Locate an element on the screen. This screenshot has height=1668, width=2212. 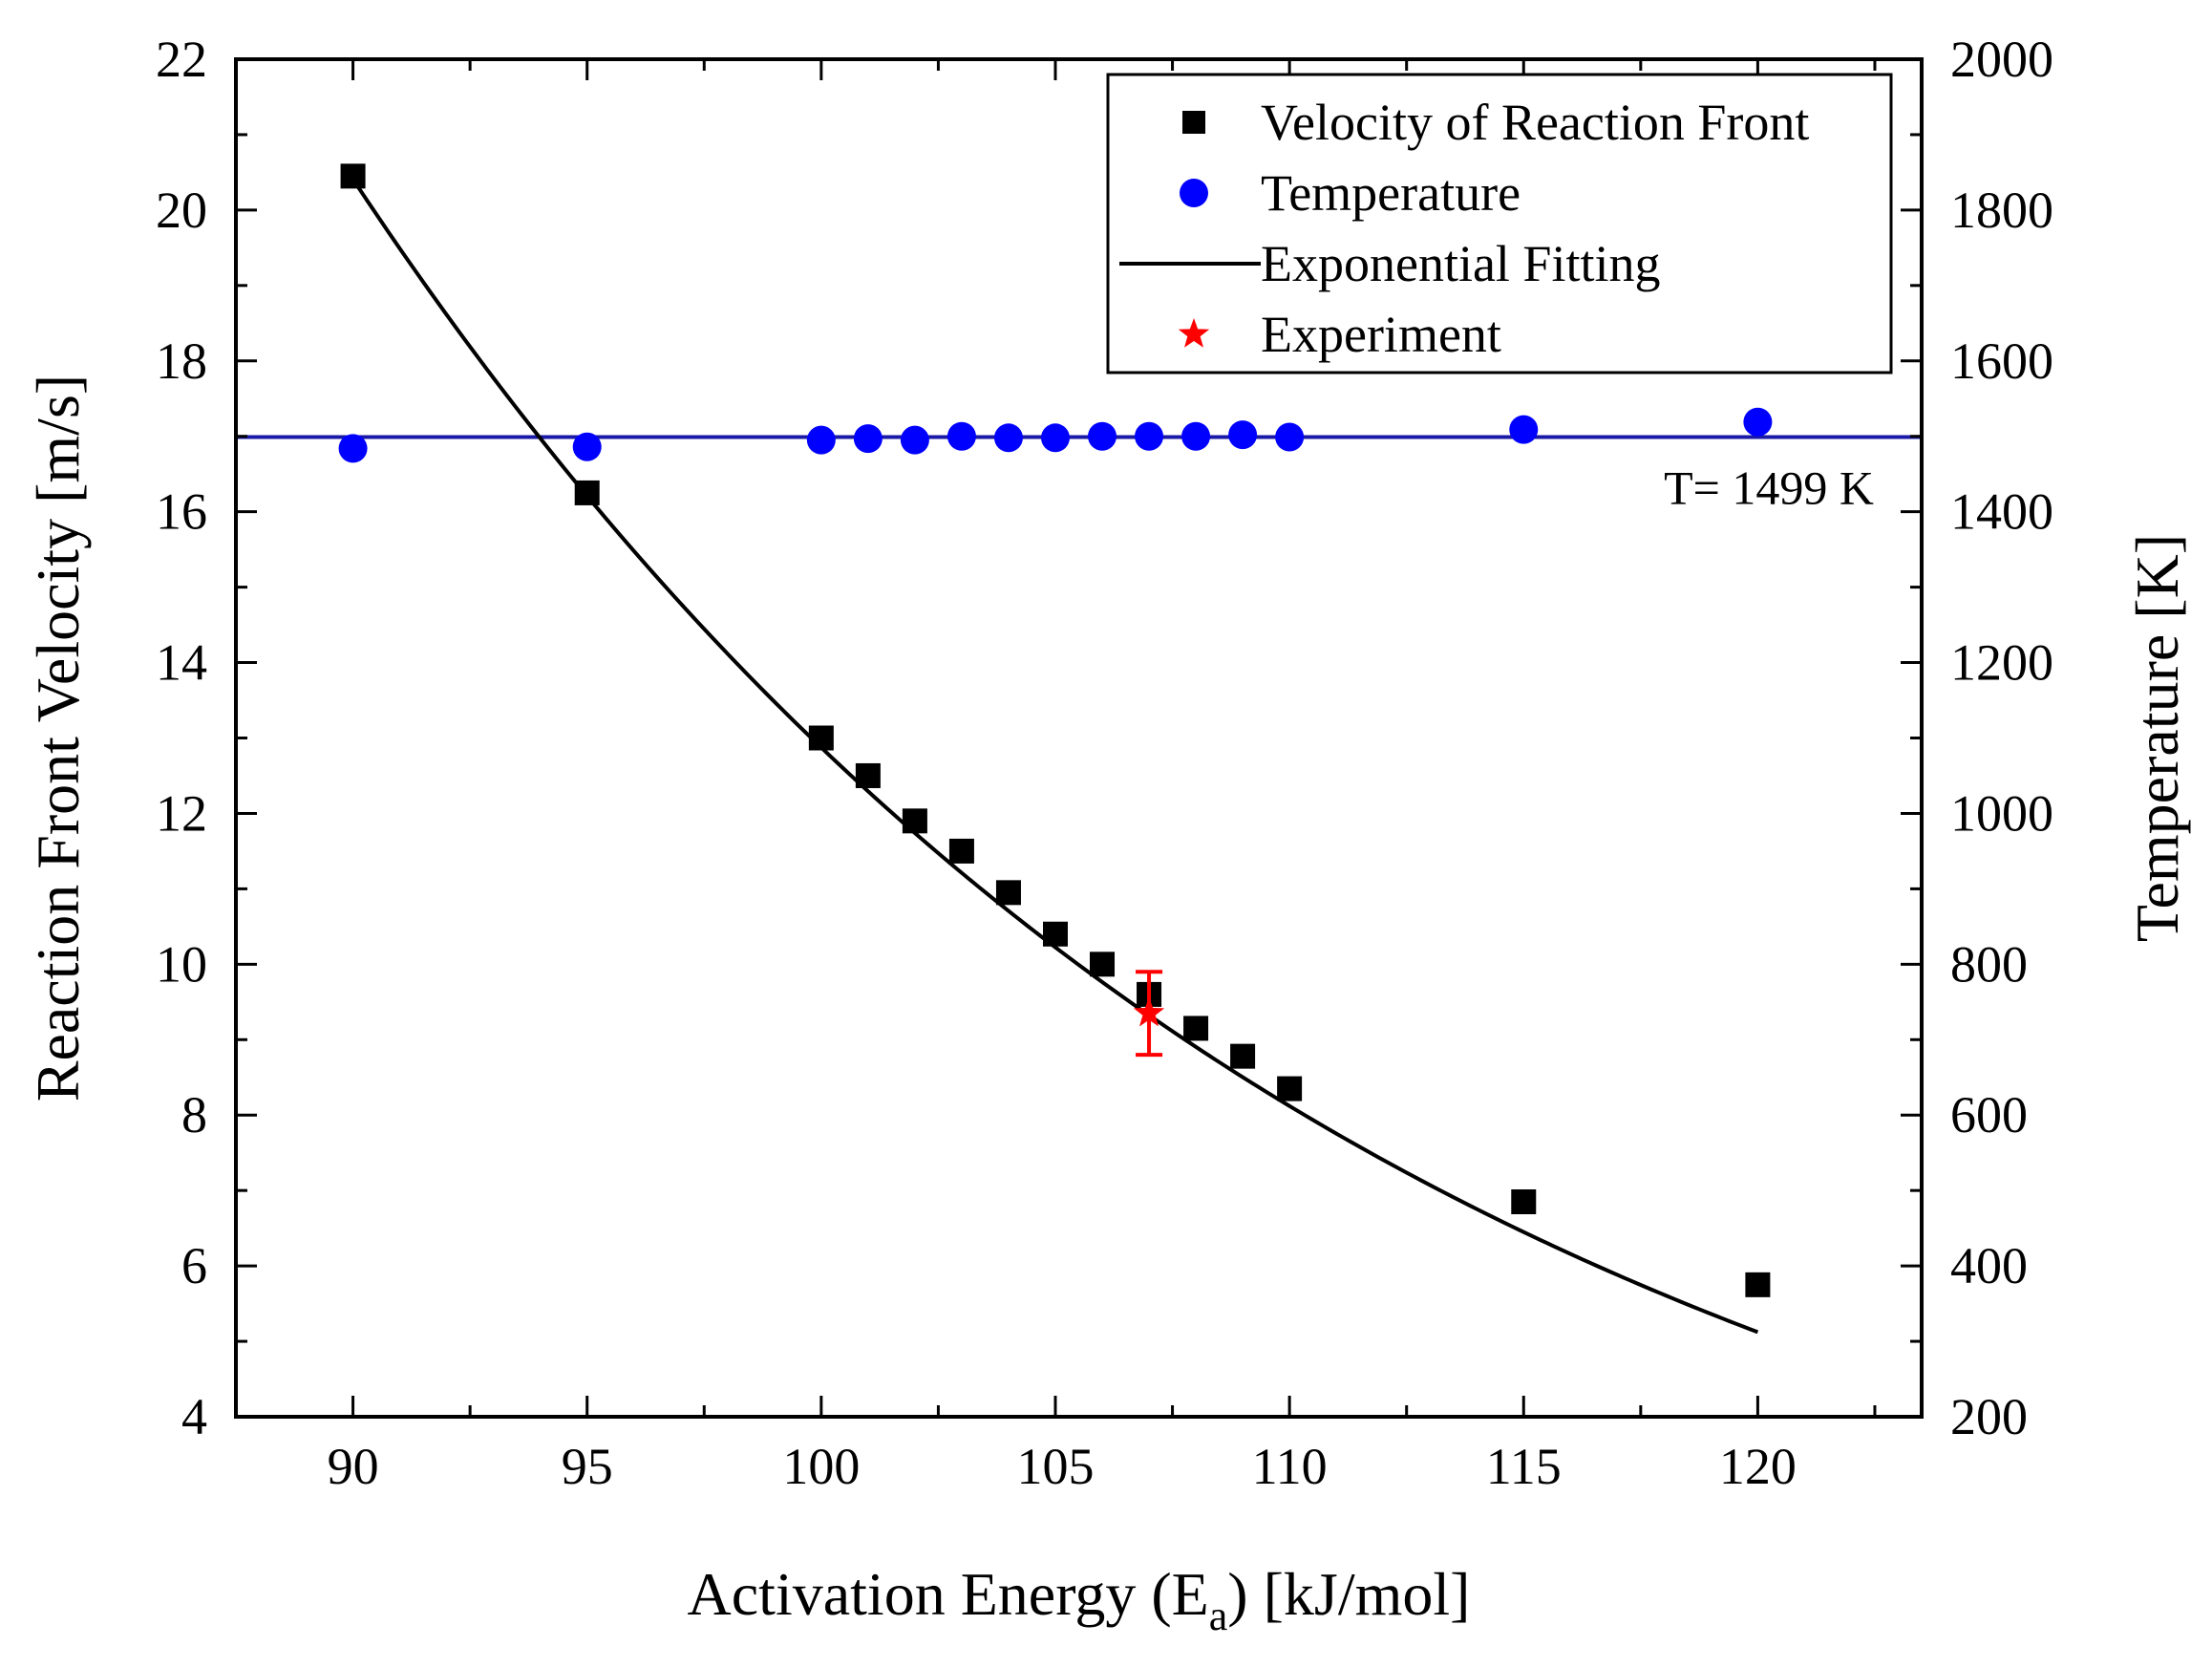
y-tick-label: 16 is located at coordinates (181, 512).